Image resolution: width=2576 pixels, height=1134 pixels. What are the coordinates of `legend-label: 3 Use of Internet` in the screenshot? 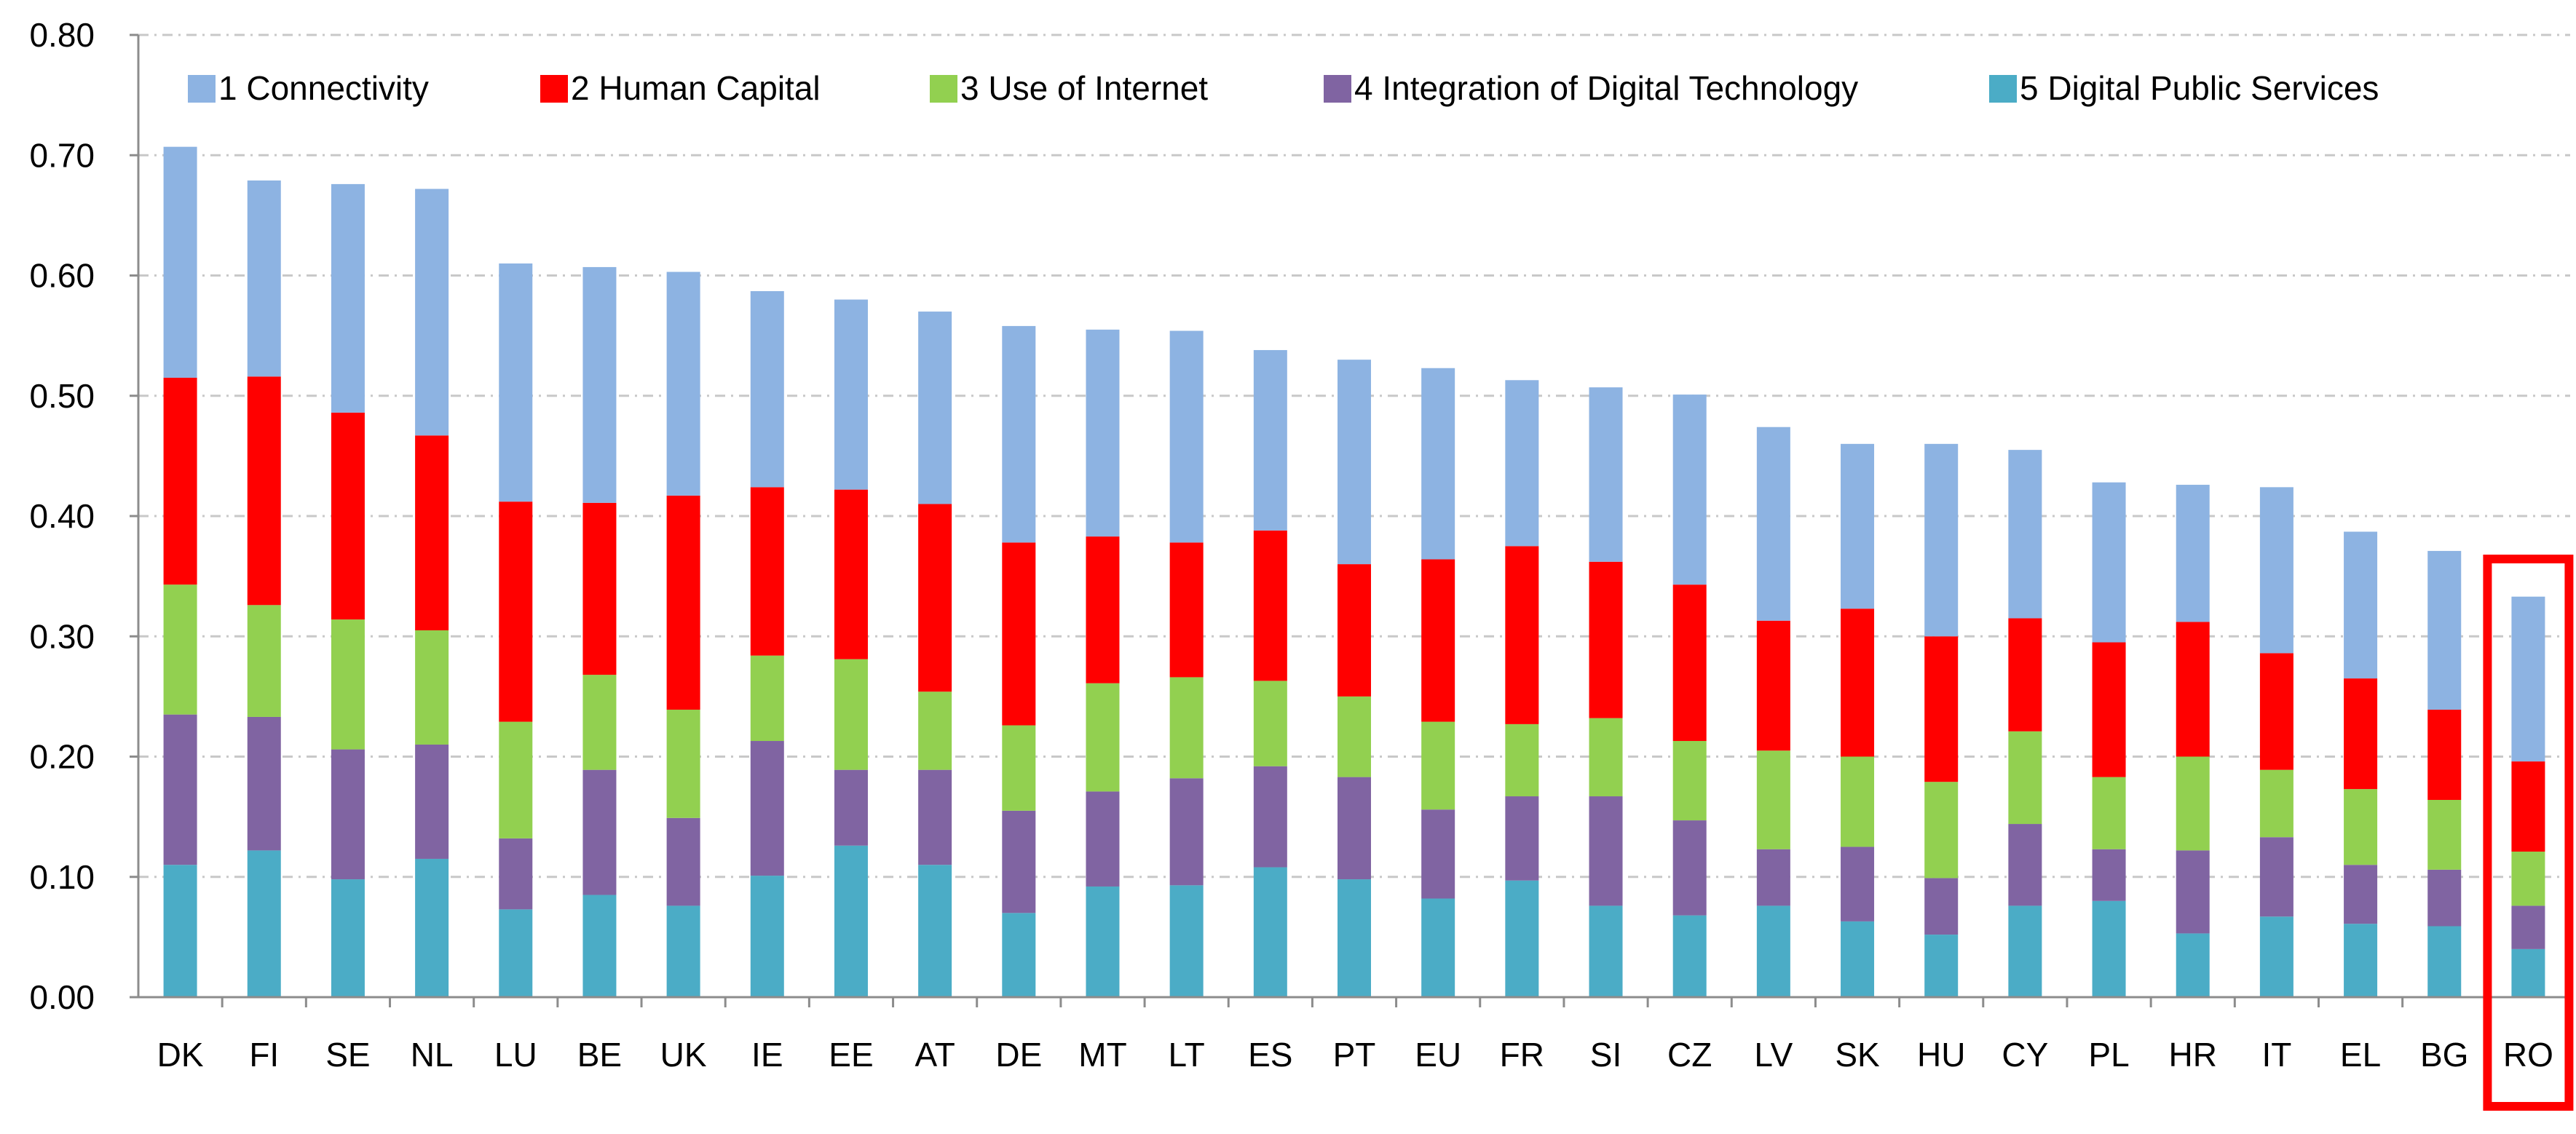 It's located at (1084, 88).